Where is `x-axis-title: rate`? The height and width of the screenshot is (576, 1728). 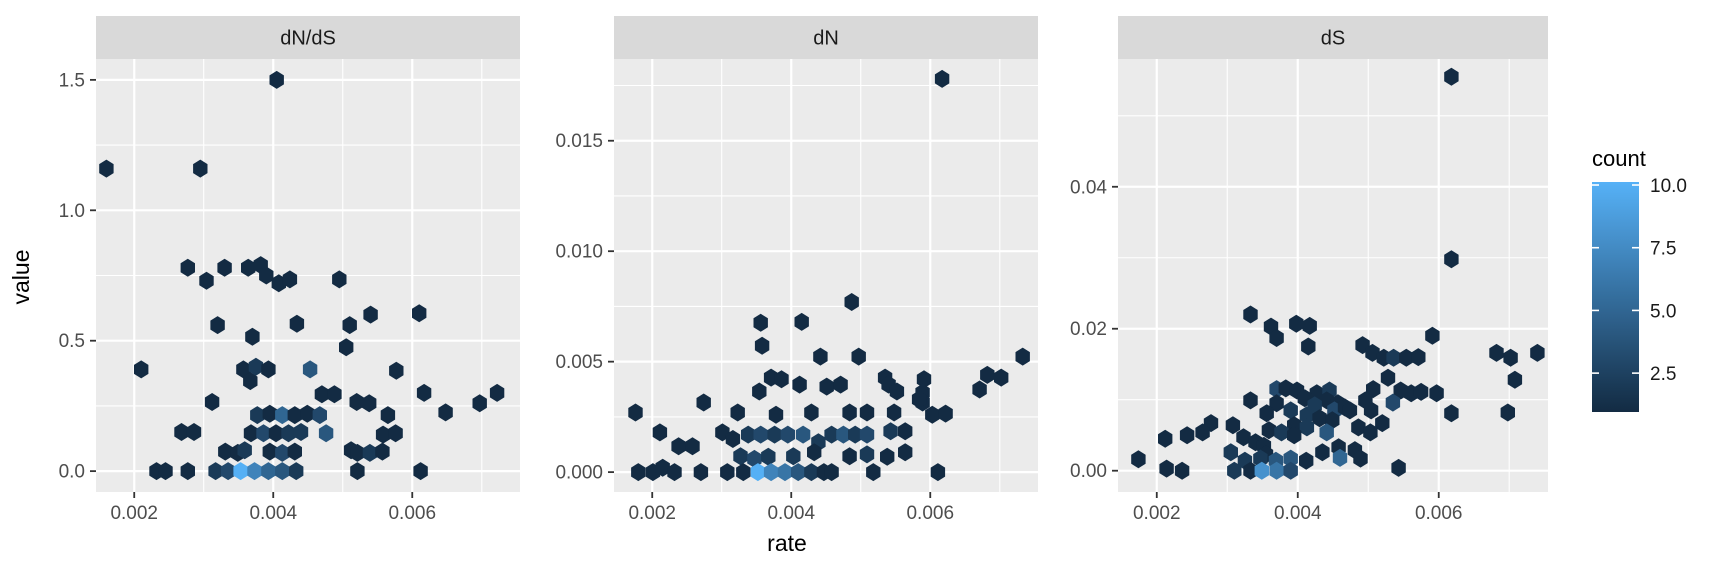 x-axis-title: rate is located at coordinates (787, 543).